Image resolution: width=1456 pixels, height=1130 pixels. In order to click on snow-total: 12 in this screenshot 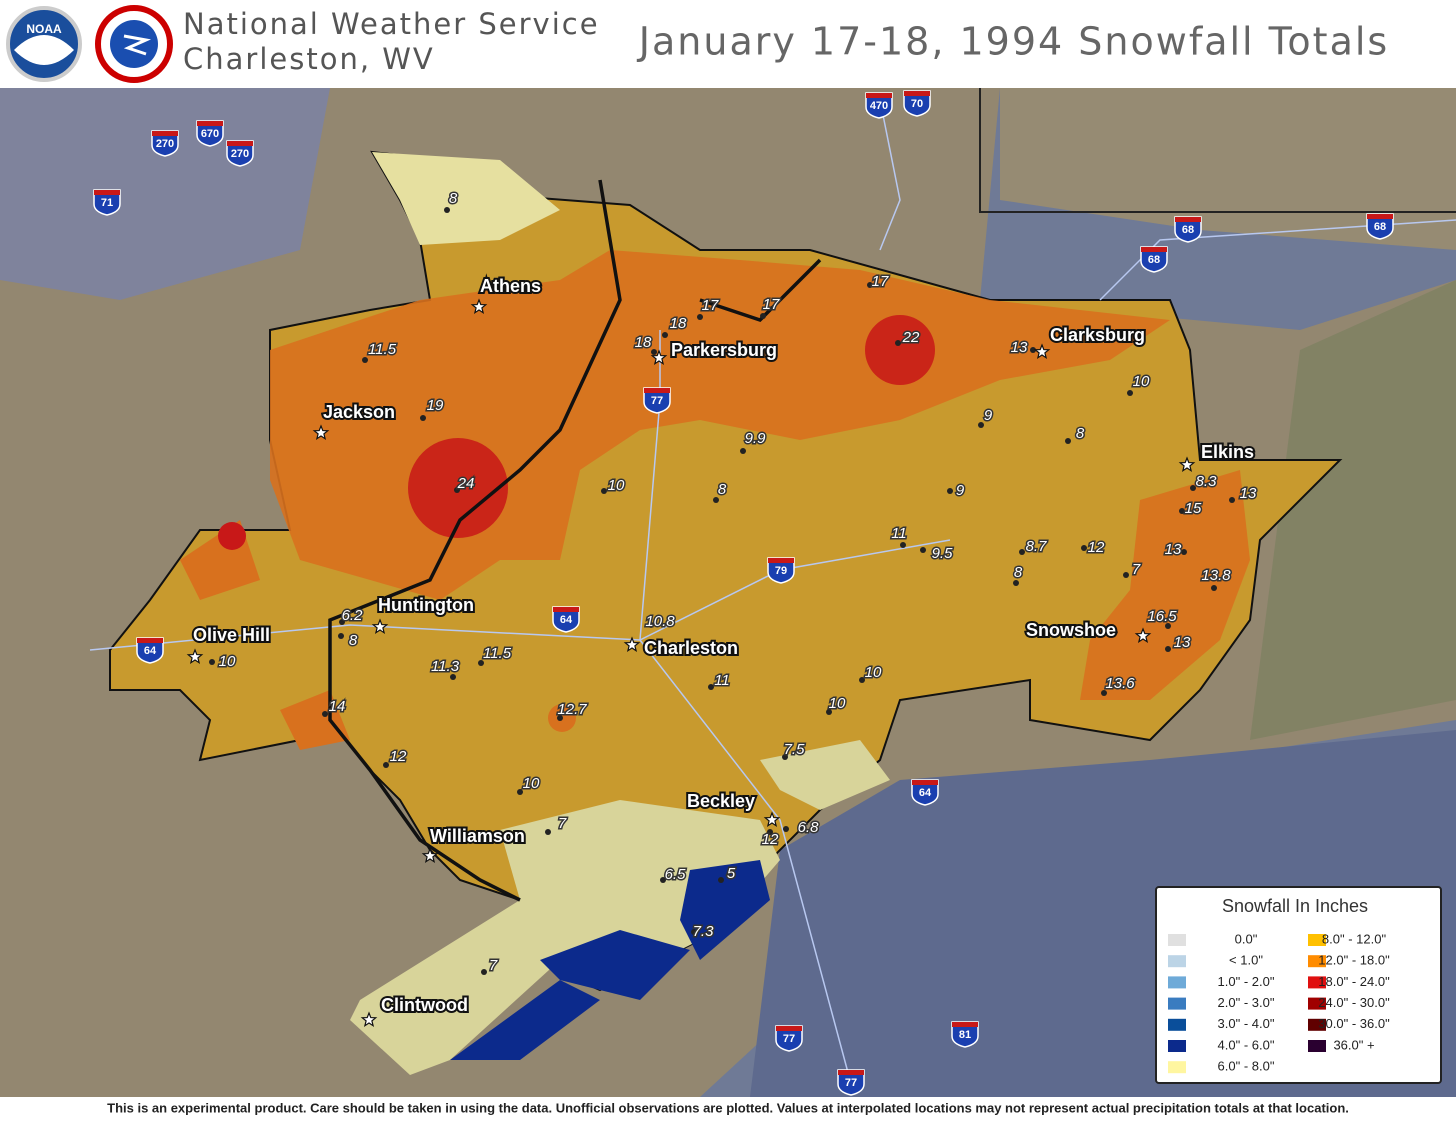, I will do `click(1096, 547)`.